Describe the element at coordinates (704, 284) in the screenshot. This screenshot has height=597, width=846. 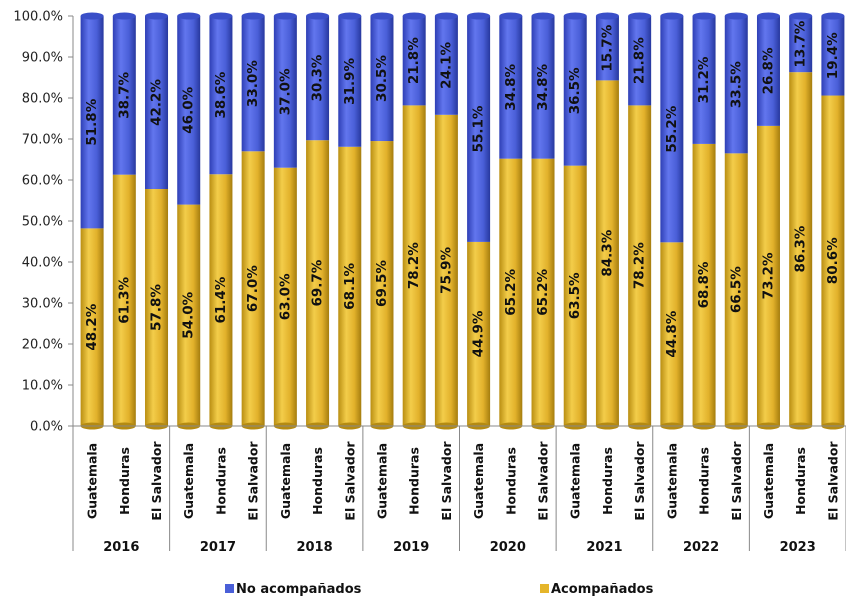
I see `data-label: 68.8%` at that location.